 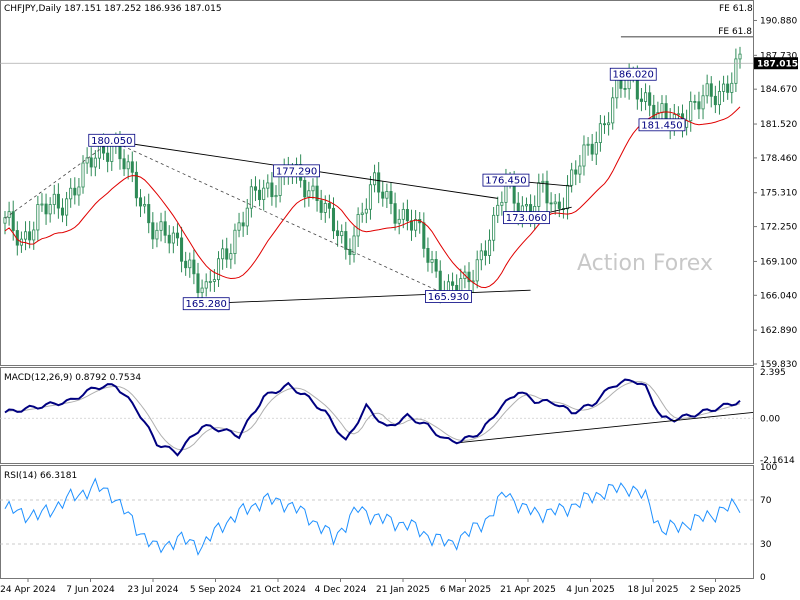 What do you see at coordinates (778, 194) in the screenshot?
I see `price-tick-label: 175.310` at bounding box center [778, 194].